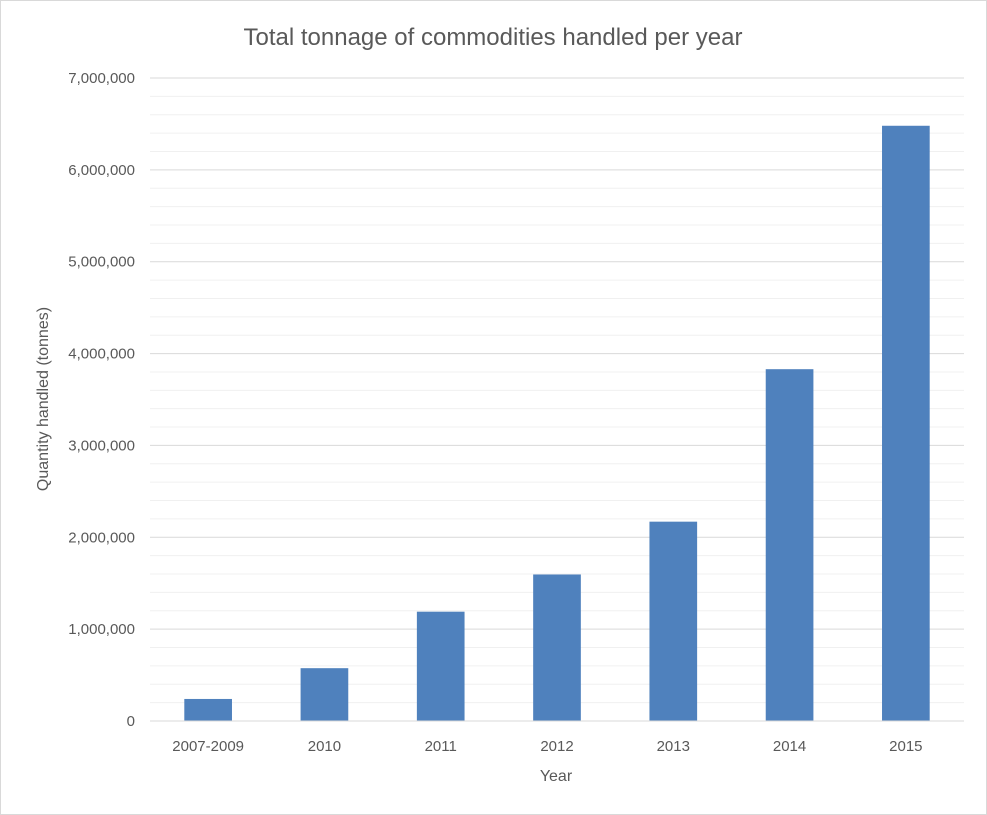 This screenshot has width=987, height=815. I want to click on x-axis-label: Year, so click(556, 776).